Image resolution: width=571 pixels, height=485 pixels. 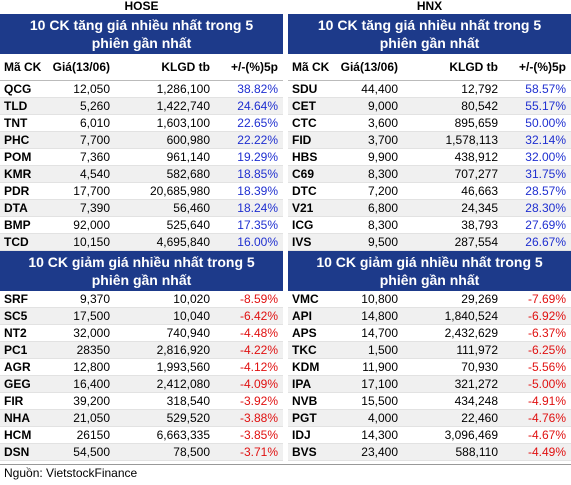 I want to click on table-row: HCM 26150 6,663,335 -3.85%, so click(x=141, y=435).